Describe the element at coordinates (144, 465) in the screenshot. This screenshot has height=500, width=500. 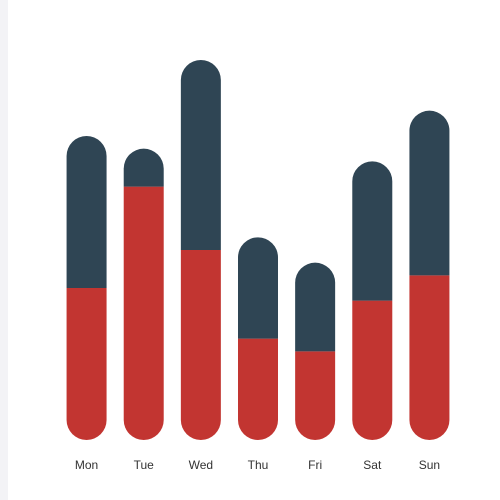
I see `x-label-tue: Tue` at that location.